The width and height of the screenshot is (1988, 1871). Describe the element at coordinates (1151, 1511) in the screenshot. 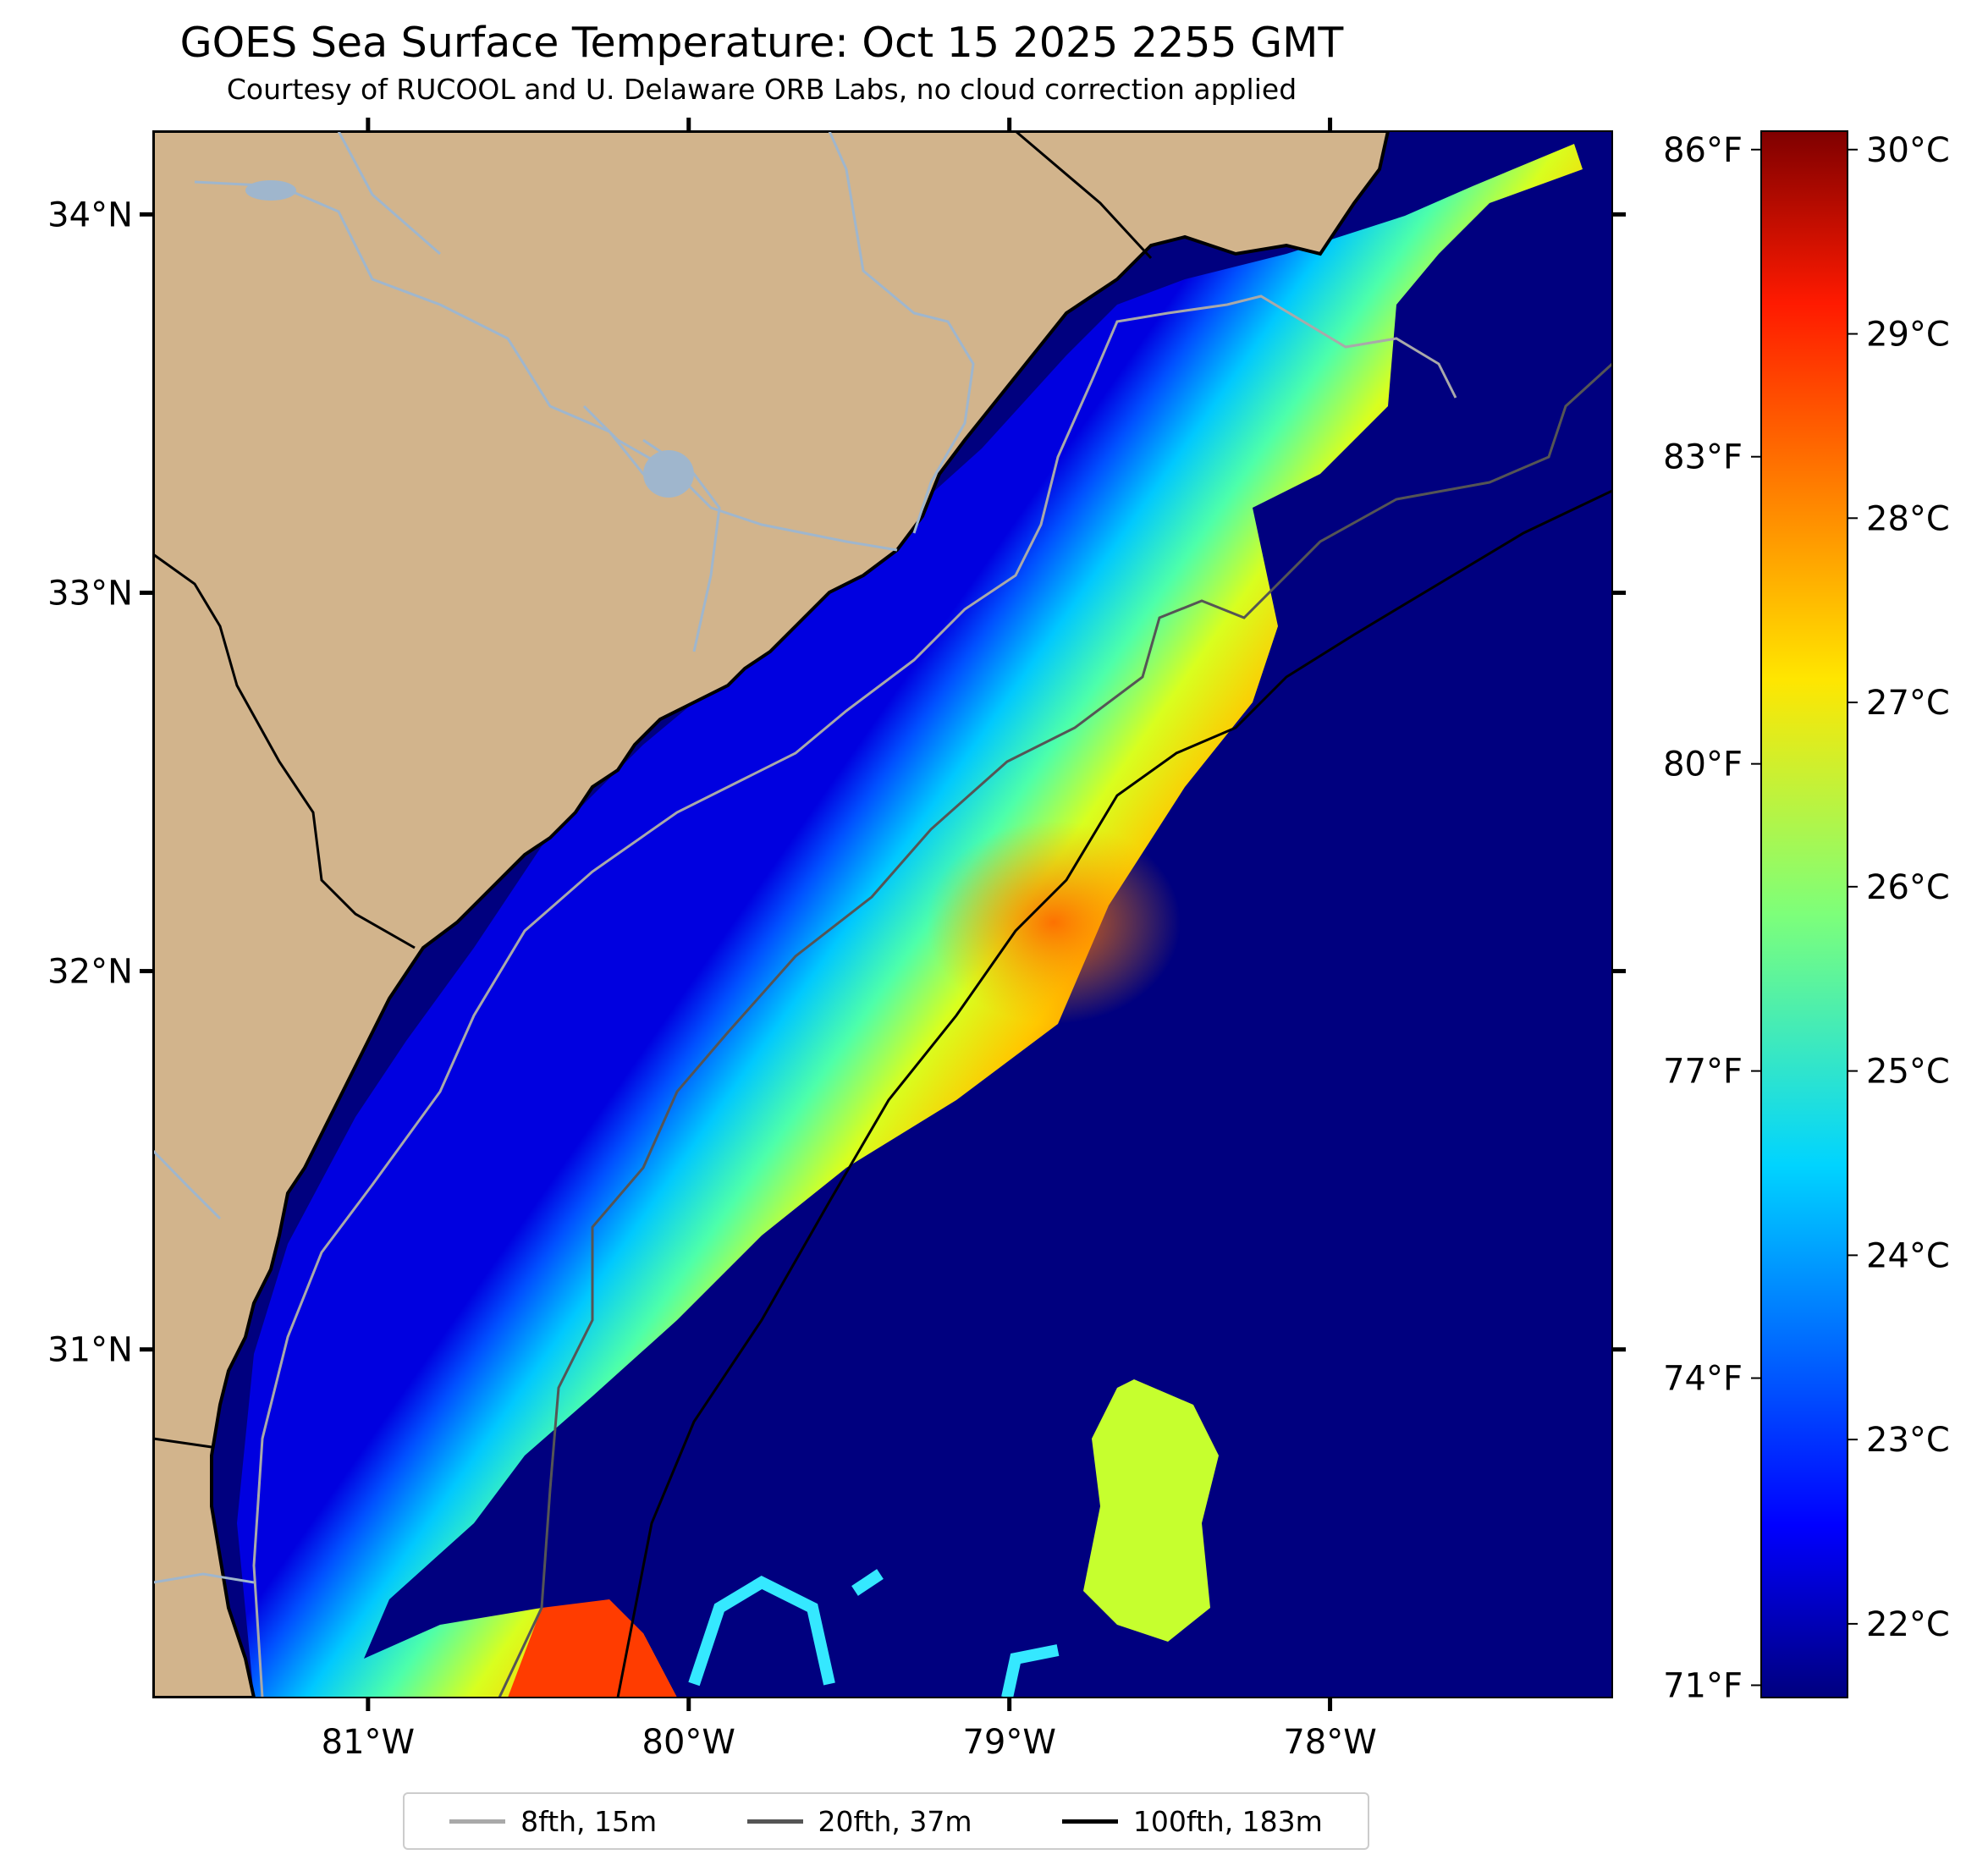

I see `sst-warm-patch-southeast` at that location.